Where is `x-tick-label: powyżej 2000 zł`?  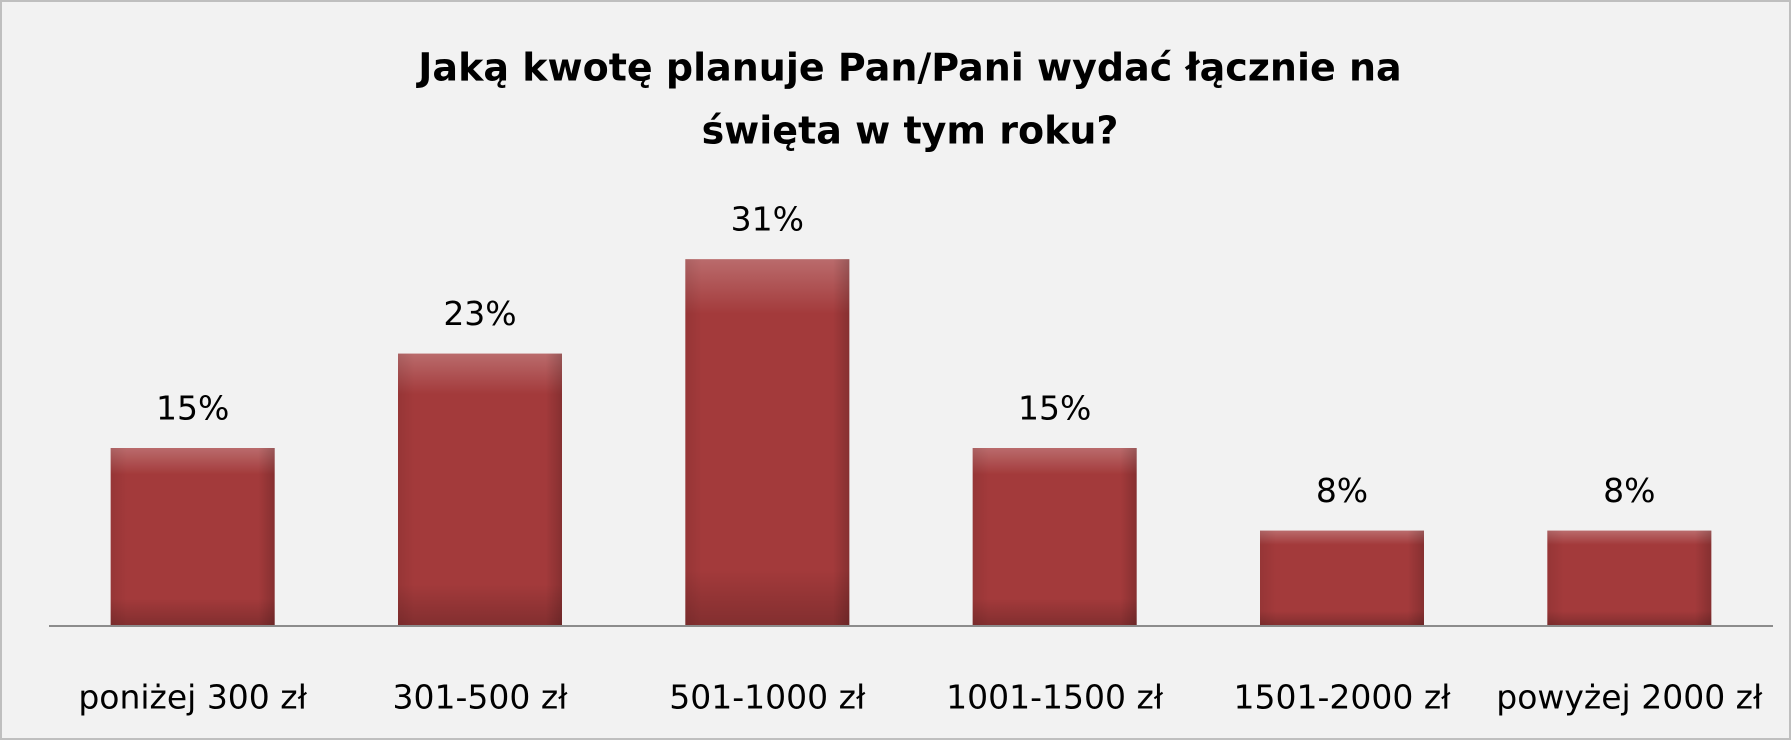
x-tick-label: powyżej 2000 zł is located at coordinates (1629, 697).